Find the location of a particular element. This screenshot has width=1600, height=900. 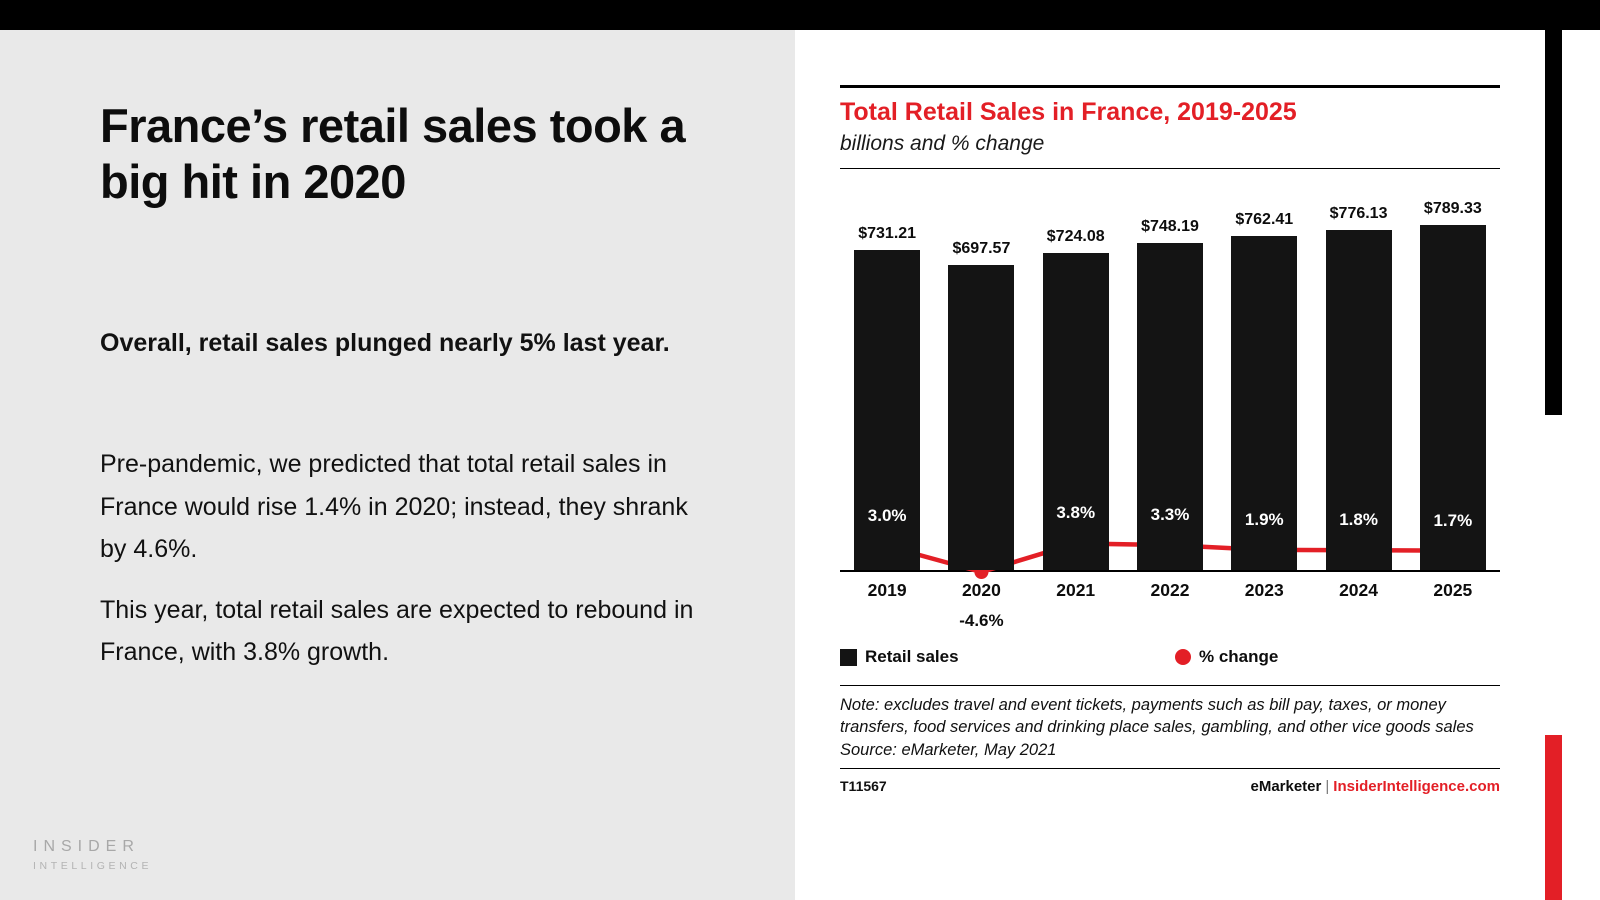

x-axis-labels: 2019 2020 -4.6% 2021 2022 2023 2024 2025 is located at coordinates (1170, 601).